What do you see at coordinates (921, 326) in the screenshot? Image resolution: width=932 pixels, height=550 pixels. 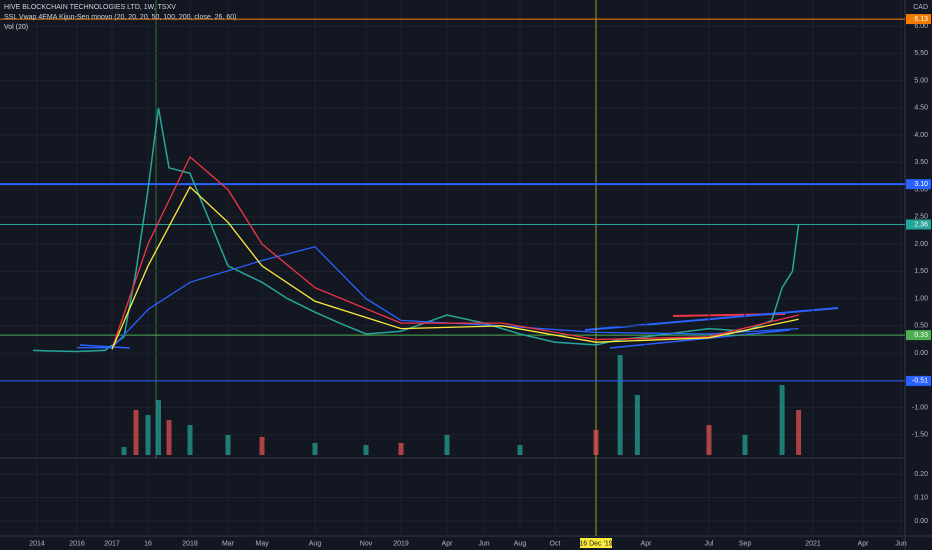 I see `y-tick-label: 0.50` at bounding box center [921, 326].